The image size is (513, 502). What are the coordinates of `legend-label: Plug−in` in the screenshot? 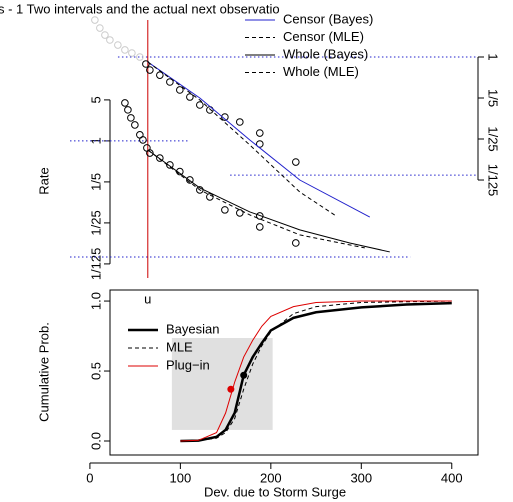 It's located at (188, 364).